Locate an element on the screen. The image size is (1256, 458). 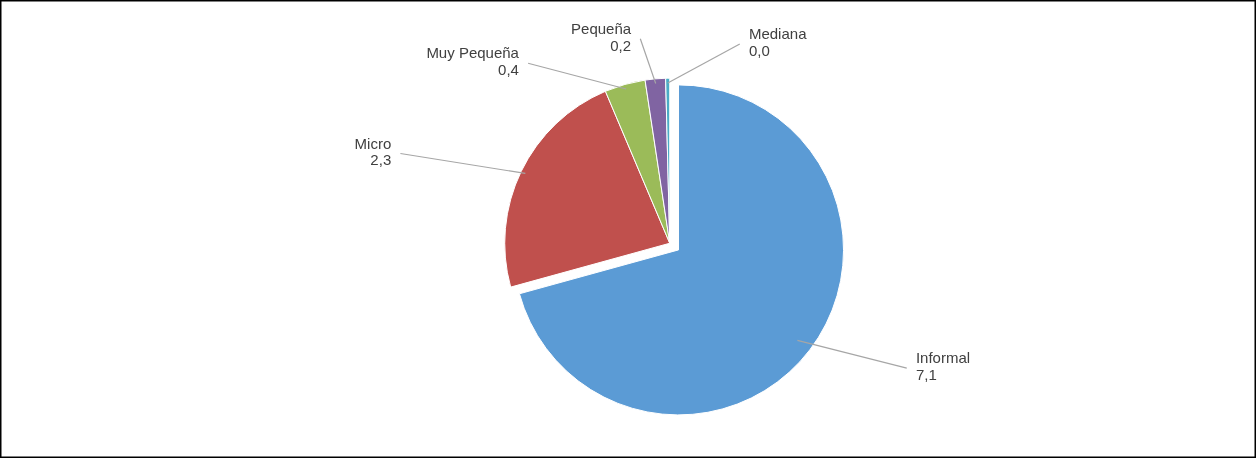
slice-label: Mediana is located at coordinates (778, 34).